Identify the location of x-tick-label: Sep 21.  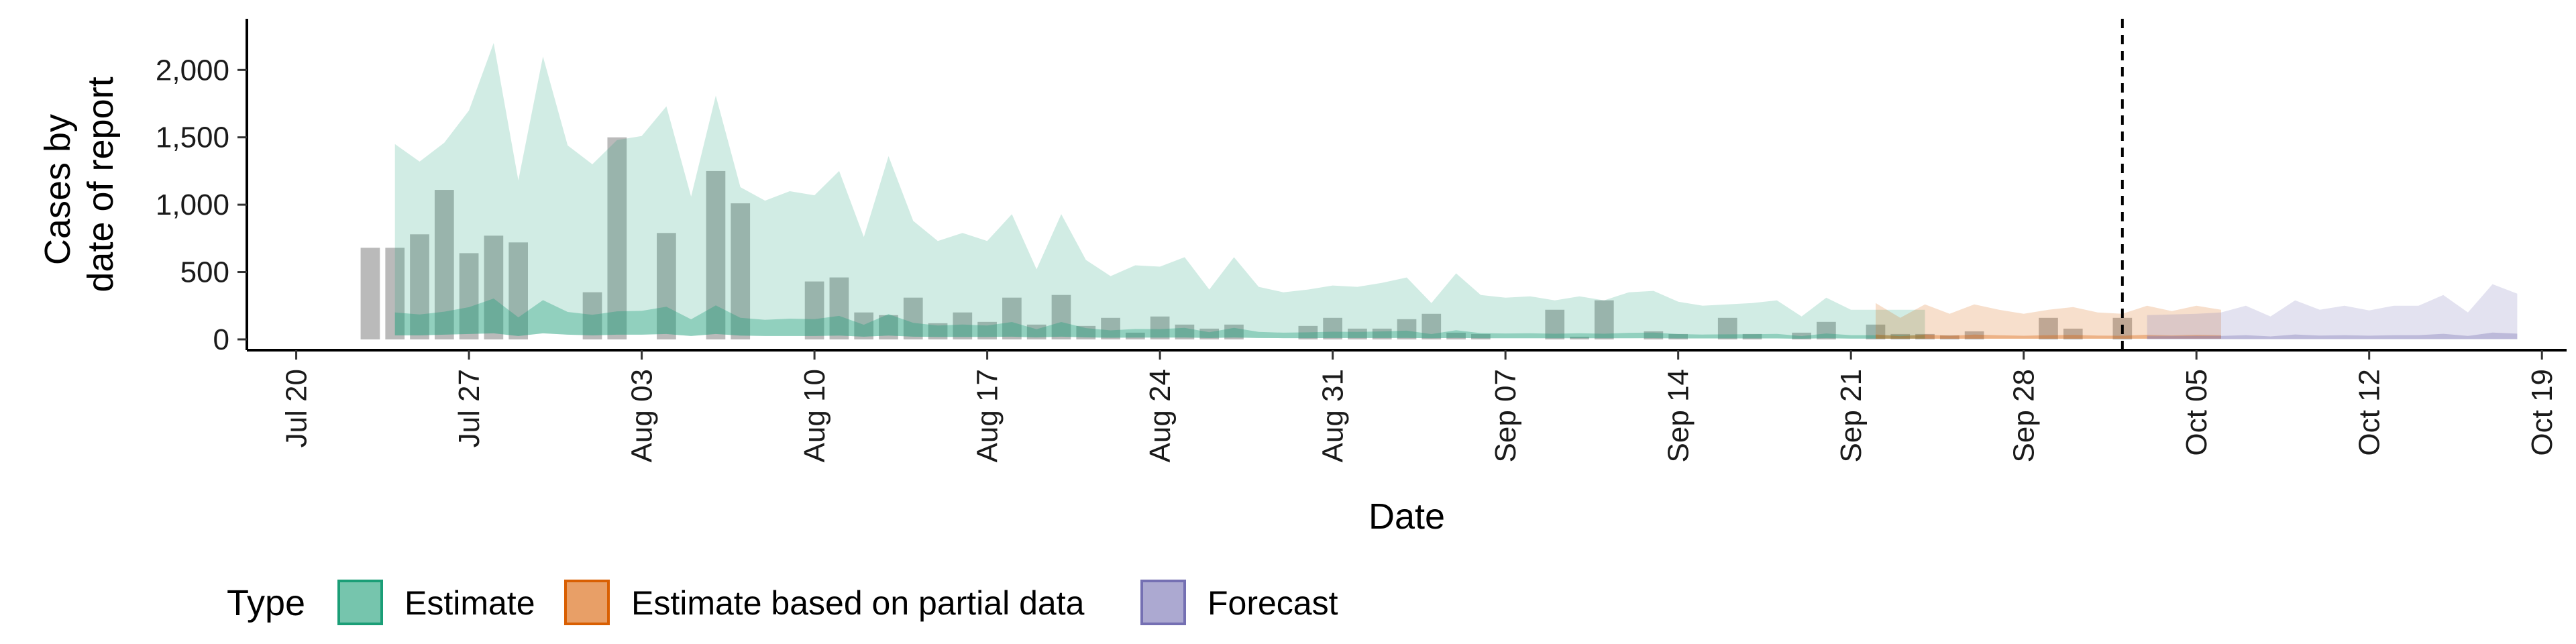
(1851, 415).